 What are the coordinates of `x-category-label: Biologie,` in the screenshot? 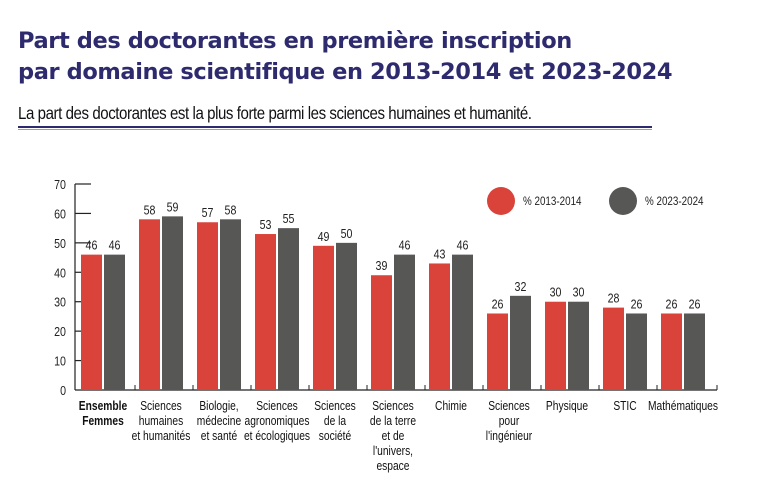 It's located at (218, 406).